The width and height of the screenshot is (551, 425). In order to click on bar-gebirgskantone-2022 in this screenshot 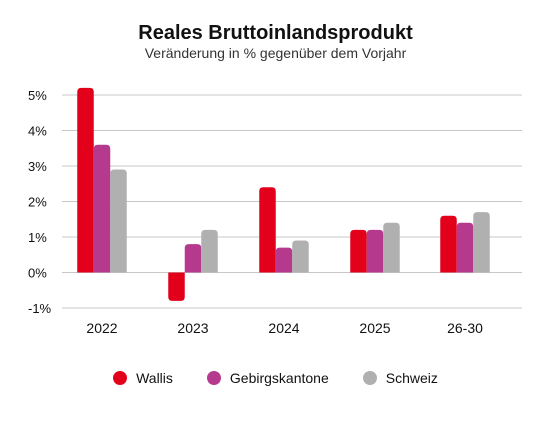, I will do `click(102, 208)`.